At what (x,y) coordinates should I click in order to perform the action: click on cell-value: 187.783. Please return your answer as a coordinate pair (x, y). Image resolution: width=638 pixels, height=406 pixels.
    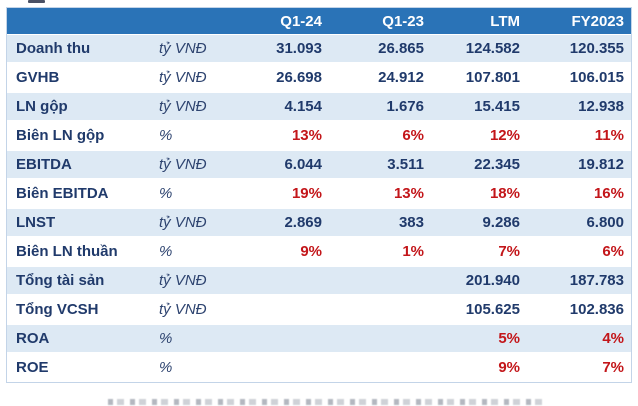
    Looking at the image, I should click on (596, 280).